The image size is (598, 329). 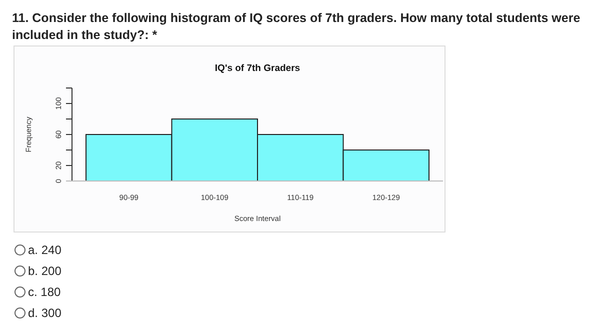 What do you see at coordinates (45, 292) in the screenshot?
I see `text: c. 180` at bounding box center [45, 292].